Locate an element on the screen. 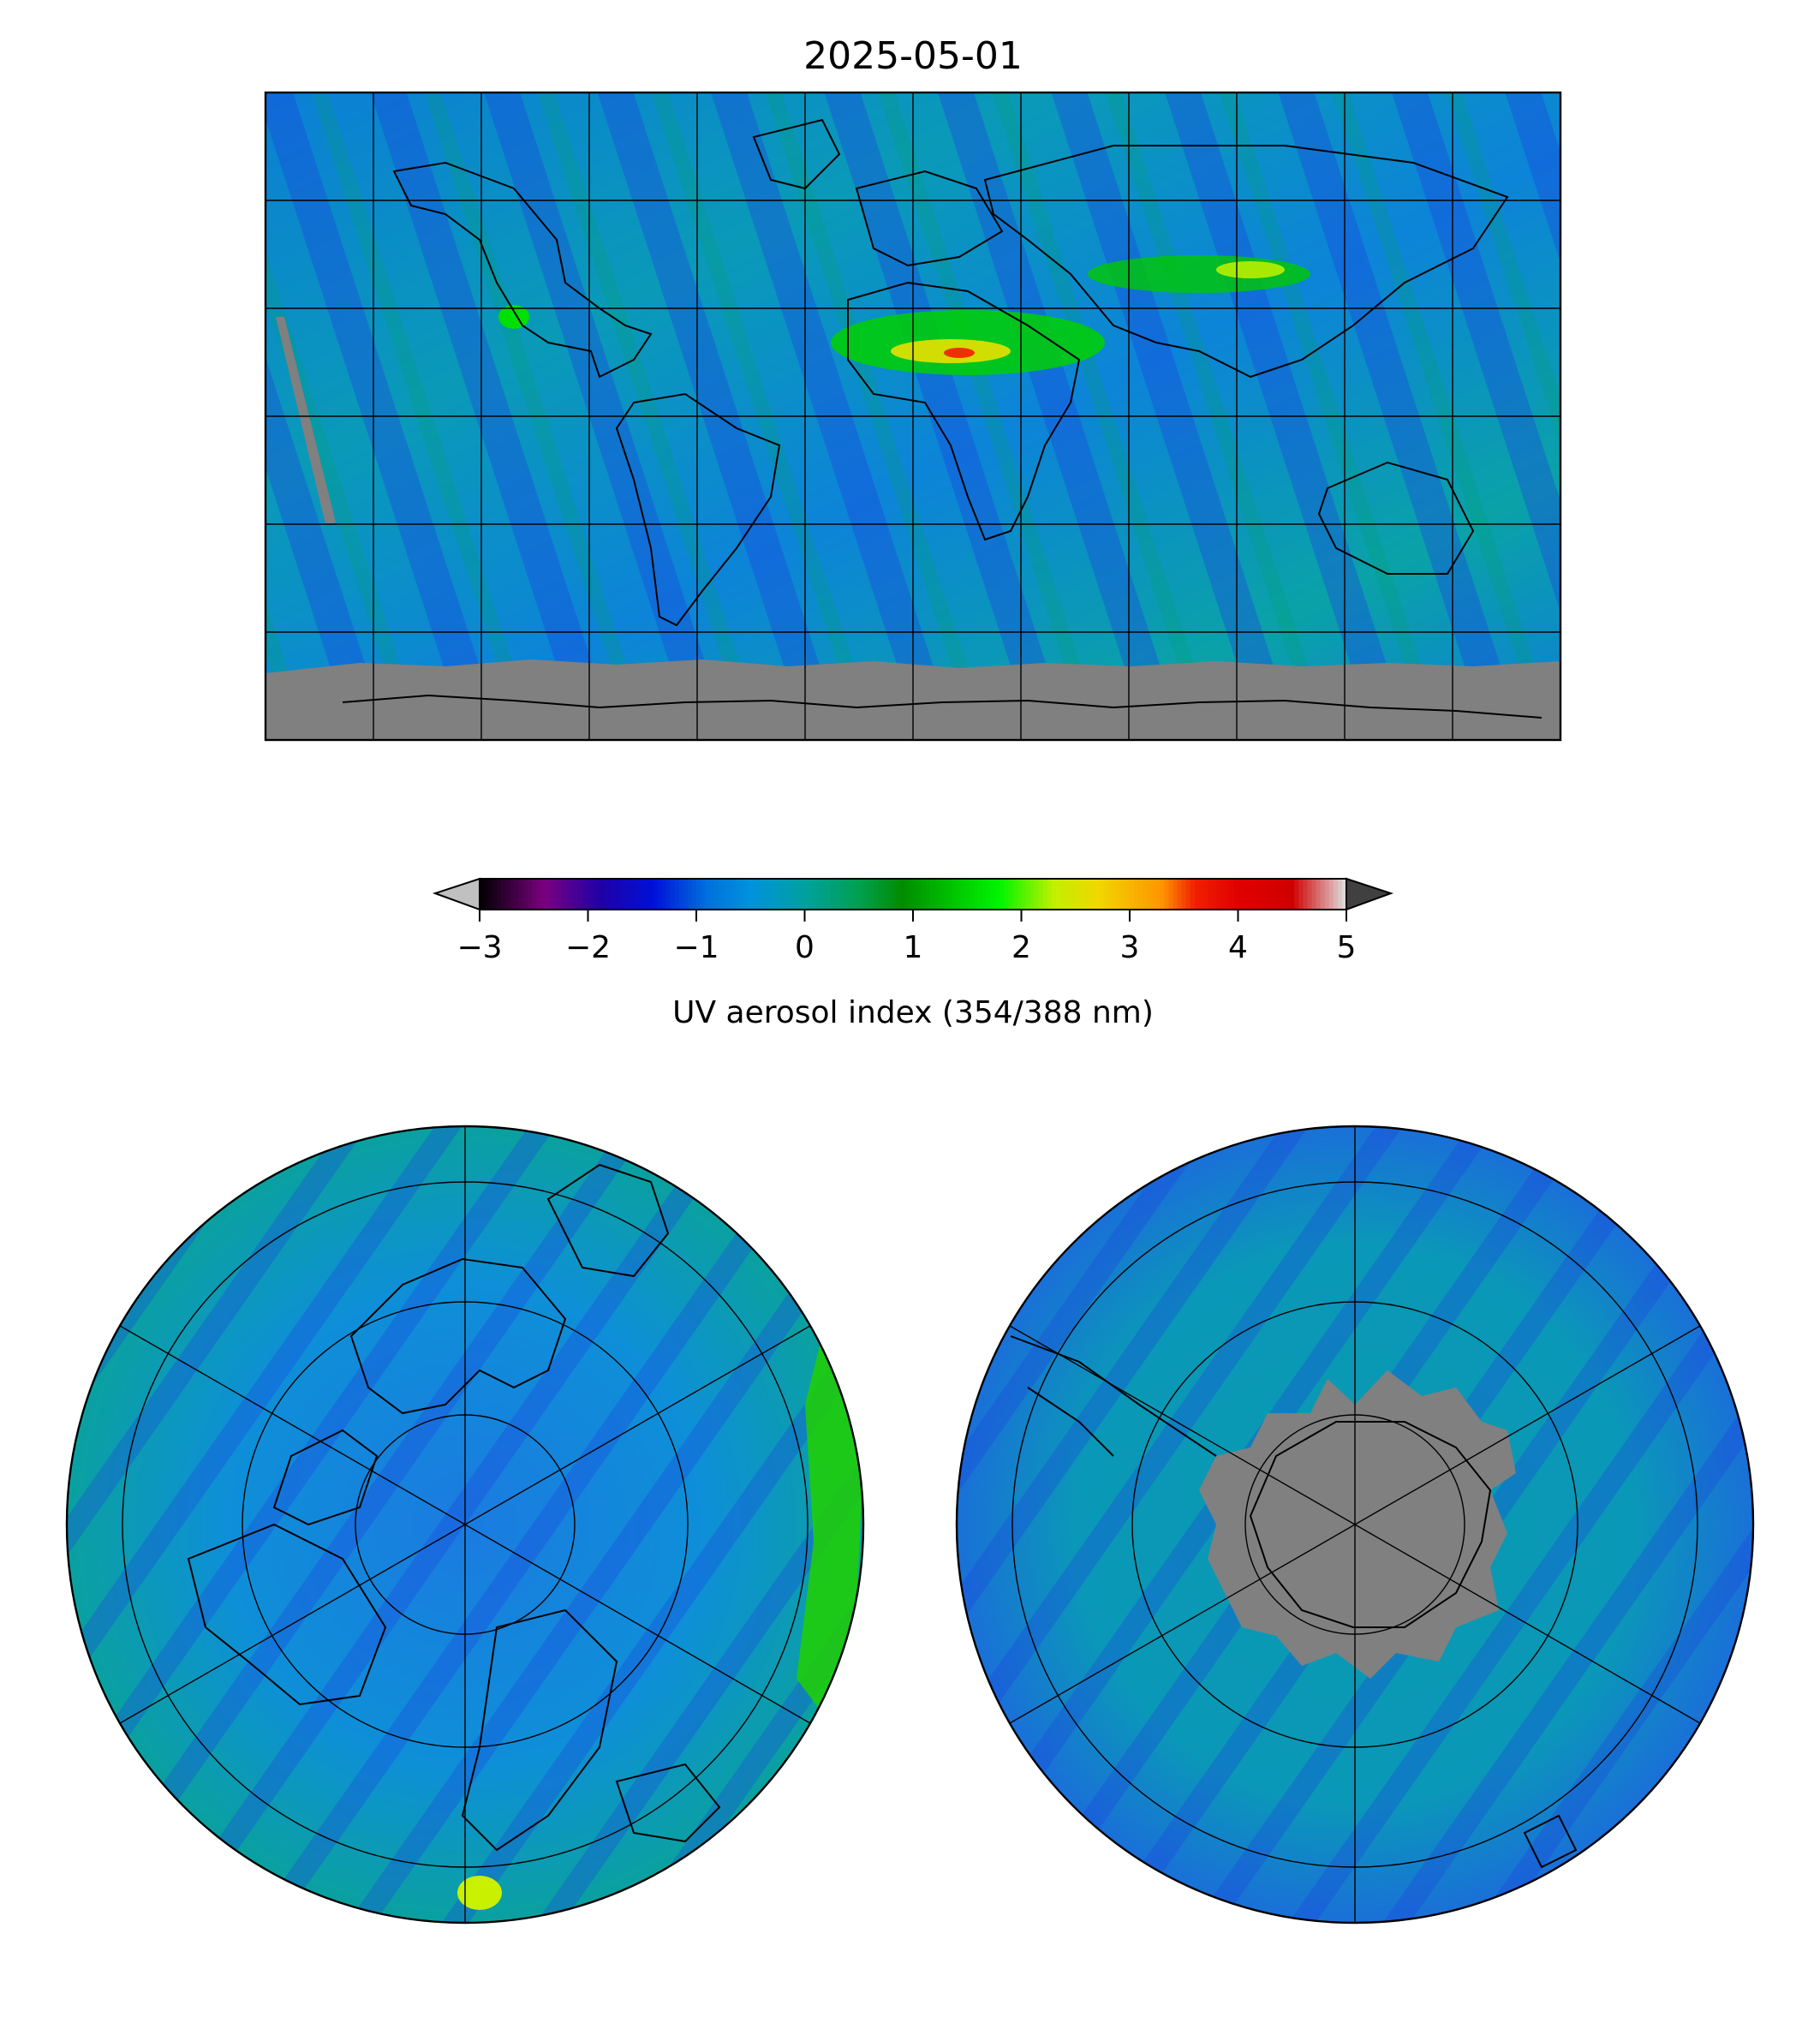 This screenshot has width=1820, height=2023. colorbar-cells is located at coordinates (914, 895).